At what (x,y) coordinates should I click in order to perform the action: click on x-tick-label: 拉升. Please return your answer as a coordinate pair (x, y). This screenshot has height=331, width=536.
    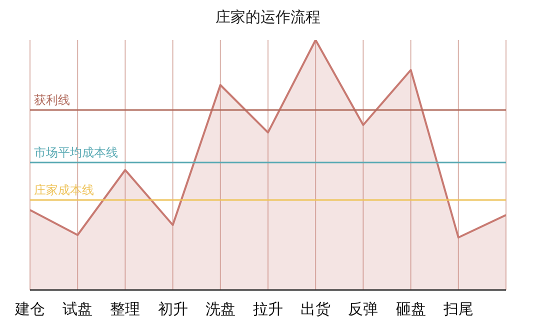
    Looking at the image, I should click on (268, 309).